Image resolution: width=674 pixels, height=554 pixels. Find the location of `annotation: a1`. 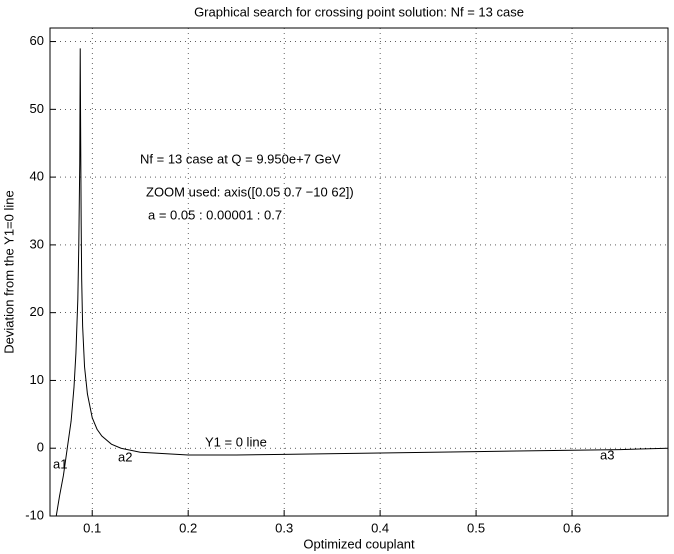

annotation: a1 is located at coordinates (60, 463).